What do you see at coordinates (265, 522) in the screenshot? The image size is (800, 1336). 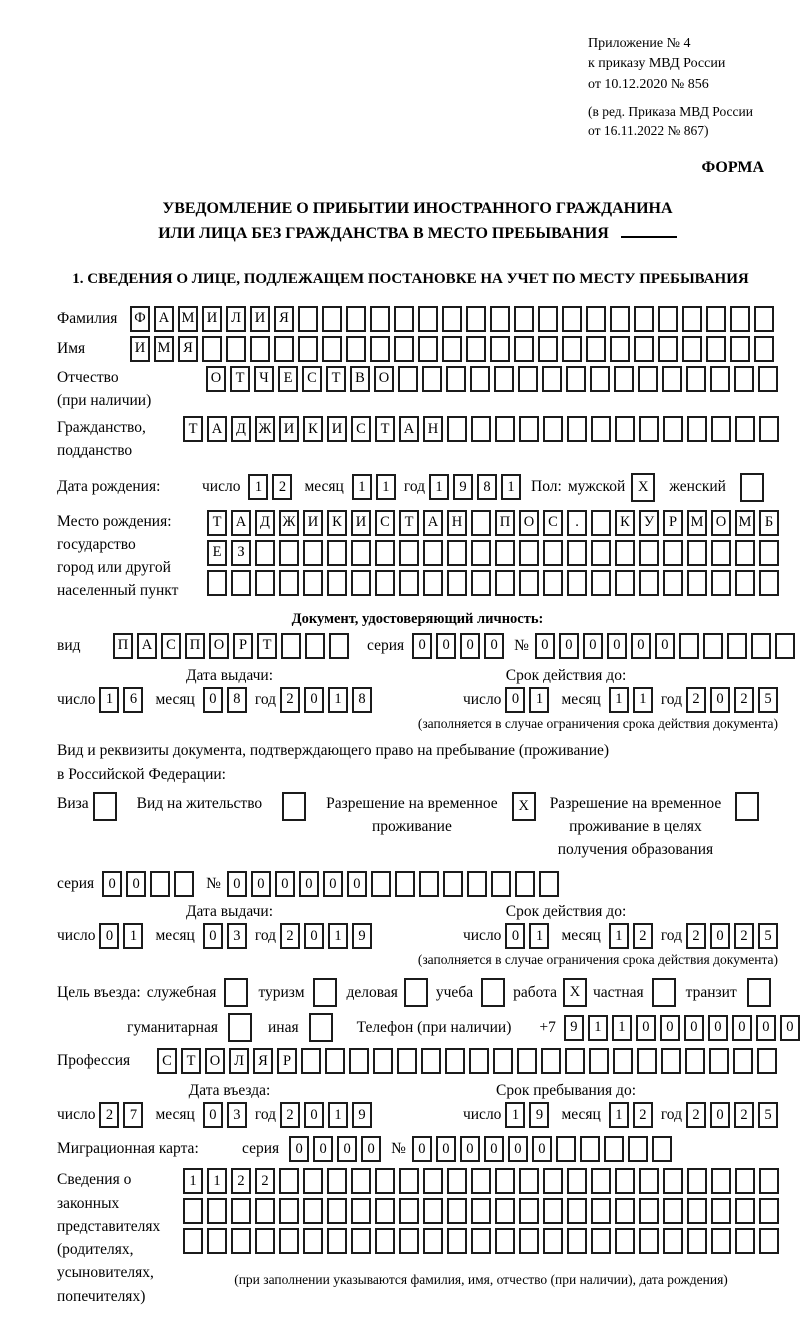 I see `char-cell: Д` at bounding box center [265, 522].